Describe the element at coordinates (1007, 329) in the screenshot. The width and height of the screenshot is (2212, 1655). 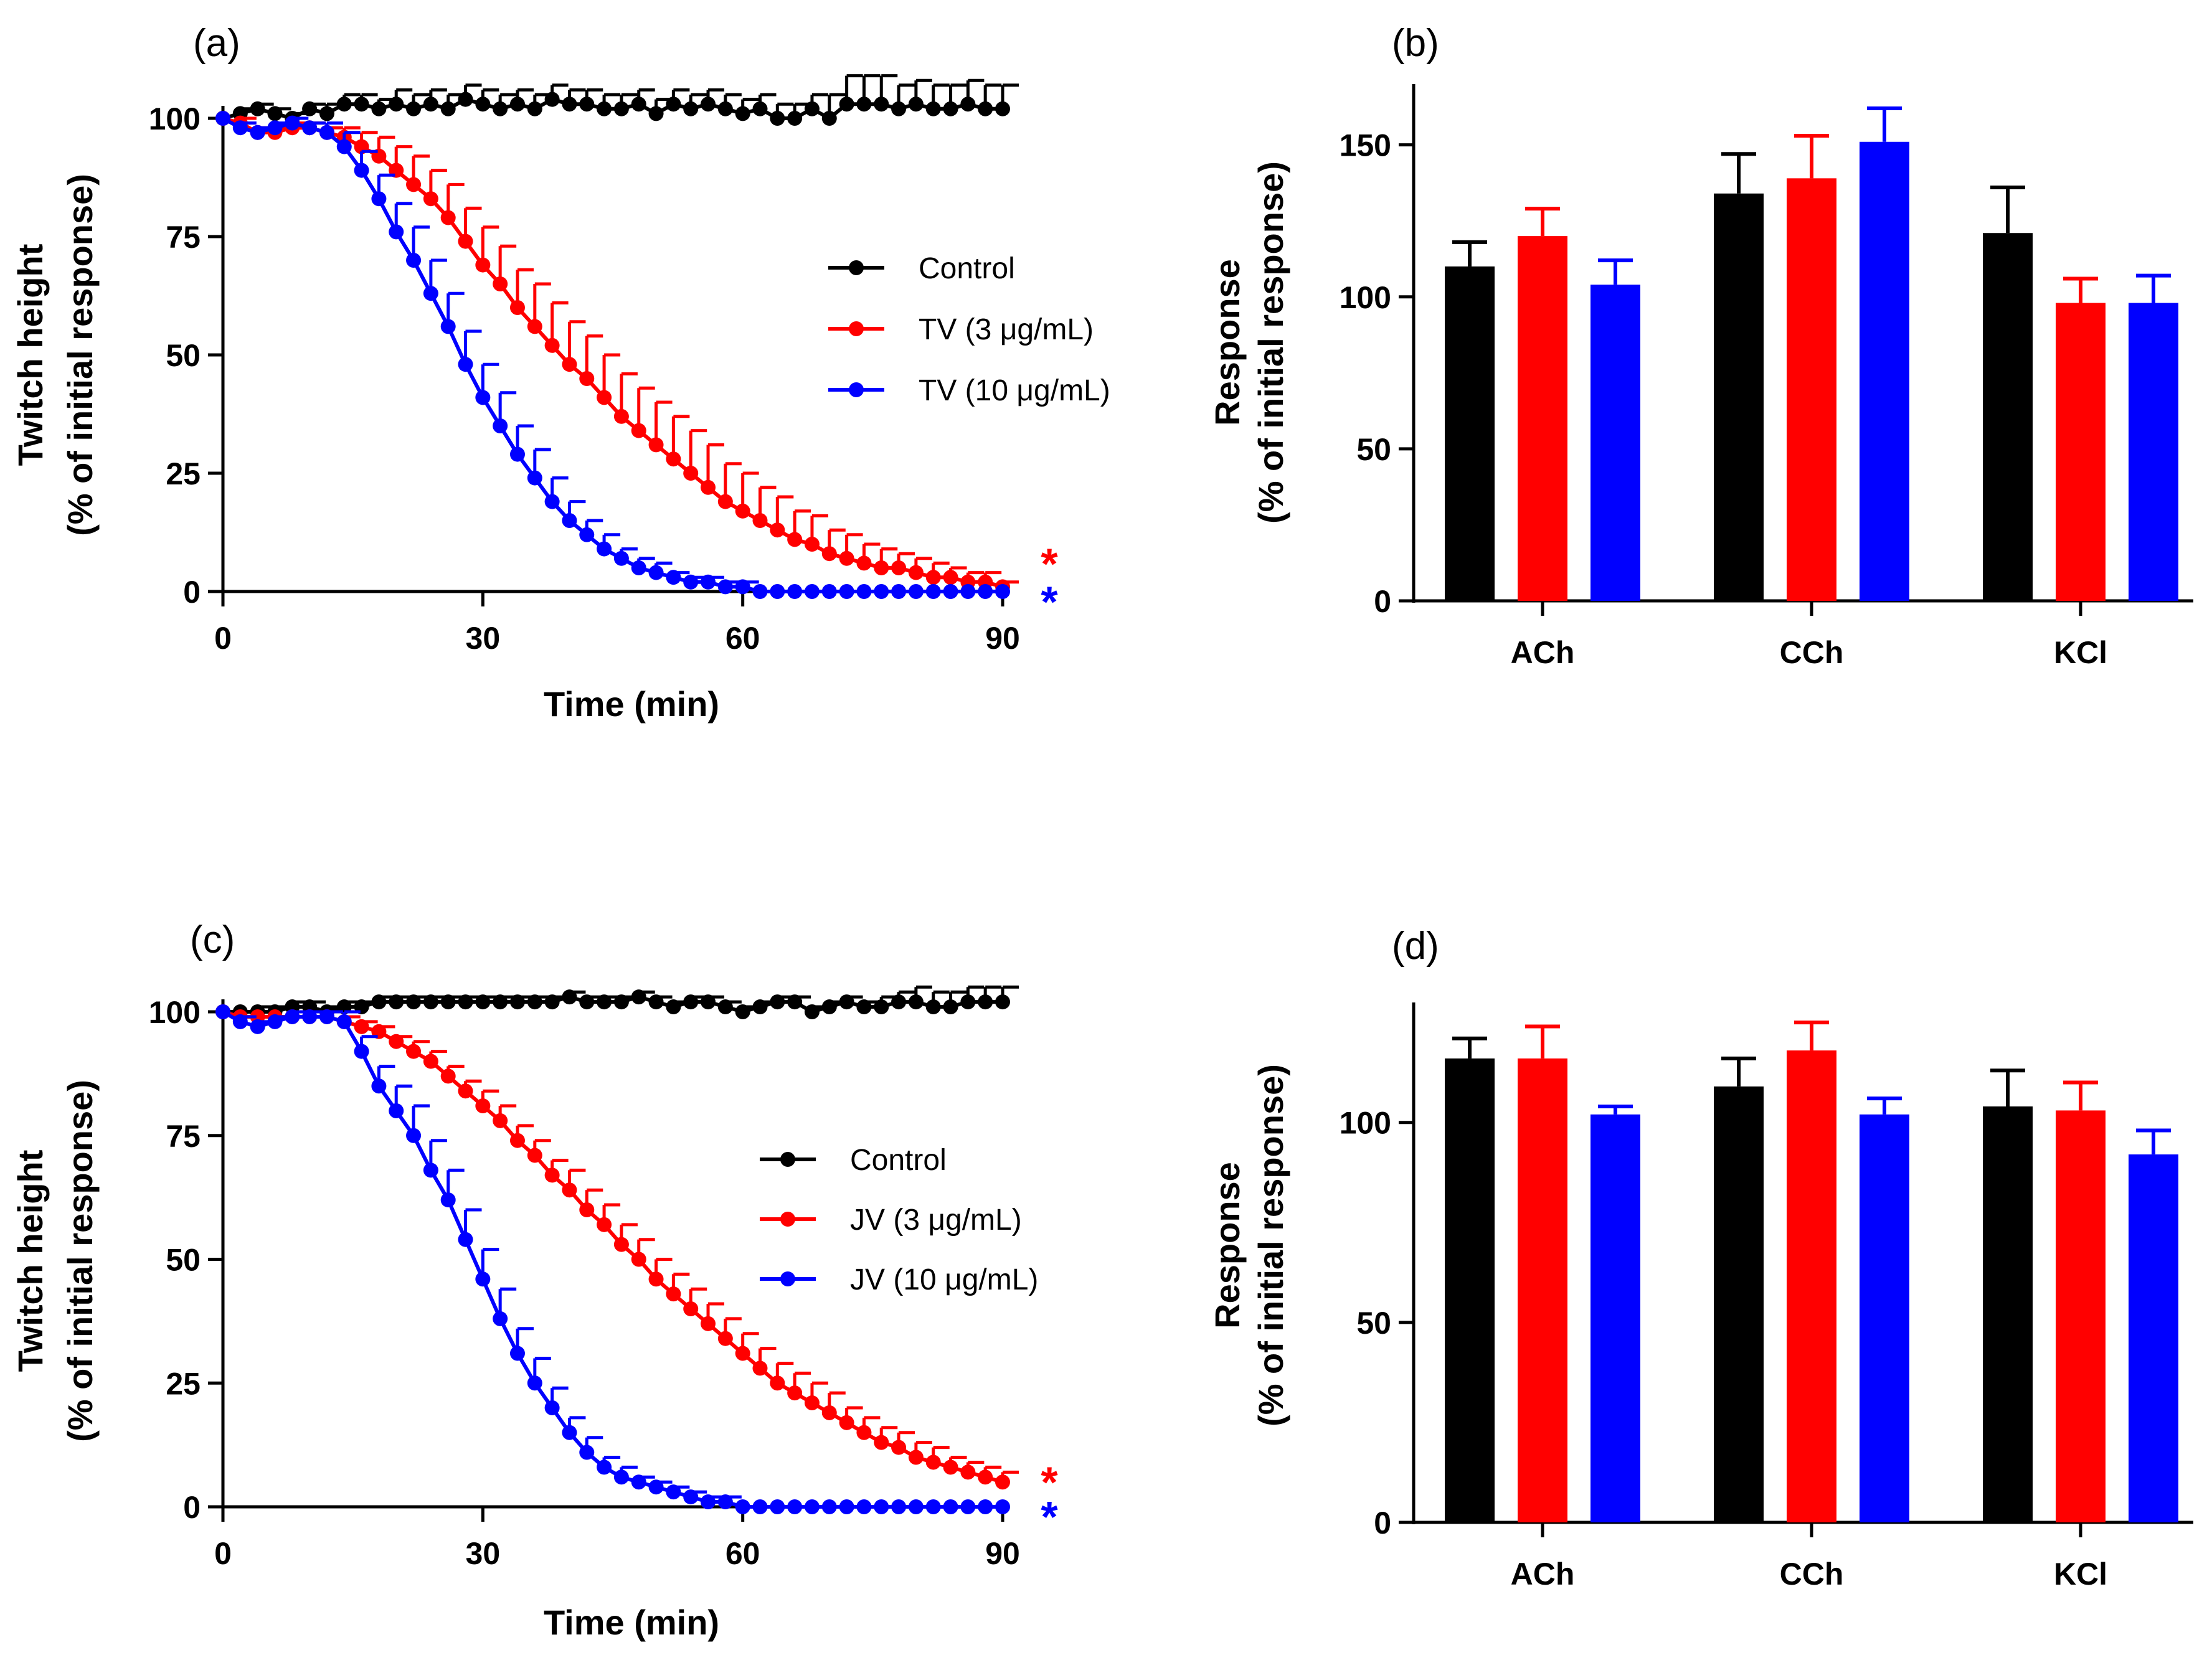
I see `legend-label: TV (3 μg/mL)` at that location.